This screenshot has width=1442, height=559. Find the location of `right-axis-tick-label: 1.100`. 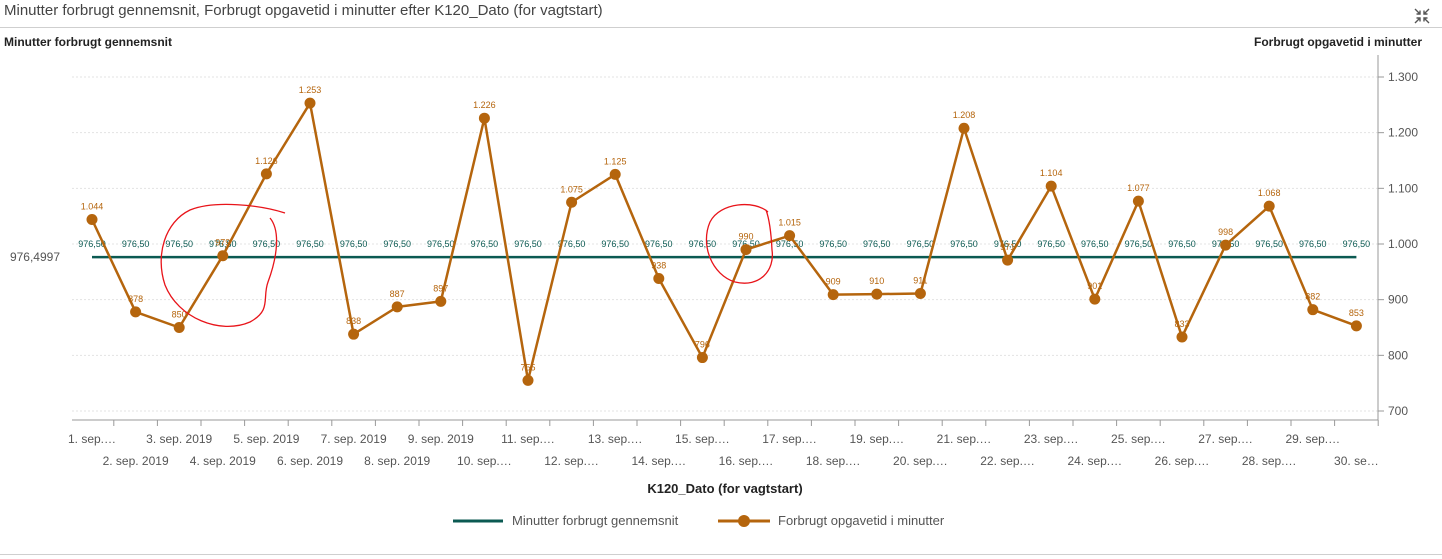

right-axis-tick-label: 1.100 is located at coordinates (1403, 188).